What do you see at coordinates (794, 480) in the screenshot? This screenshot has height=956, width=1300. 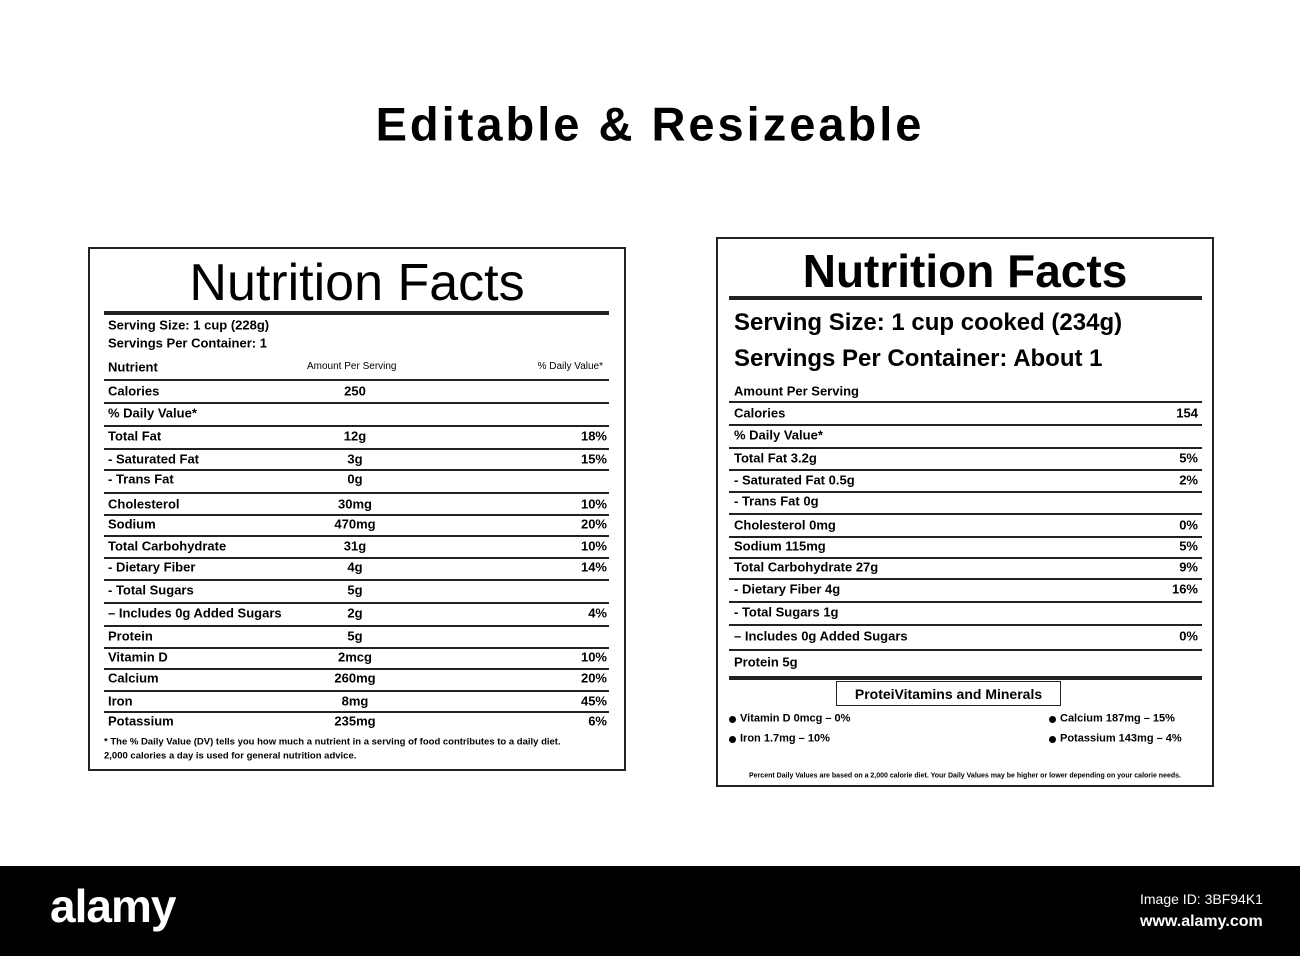 I see `nutrient-name: - Saturated Fat 0.5g` at bounding box center [794, 480].